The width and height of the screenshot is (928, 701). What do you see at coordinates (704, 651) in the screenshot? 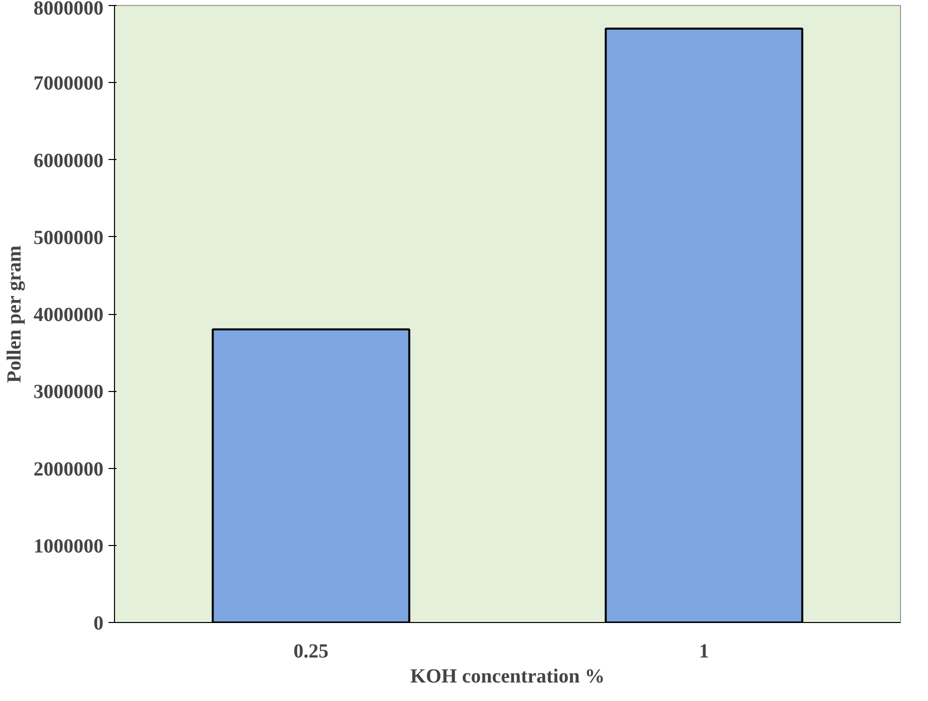
I see `x-tick-label: 1` at bounding box center [704, 651].